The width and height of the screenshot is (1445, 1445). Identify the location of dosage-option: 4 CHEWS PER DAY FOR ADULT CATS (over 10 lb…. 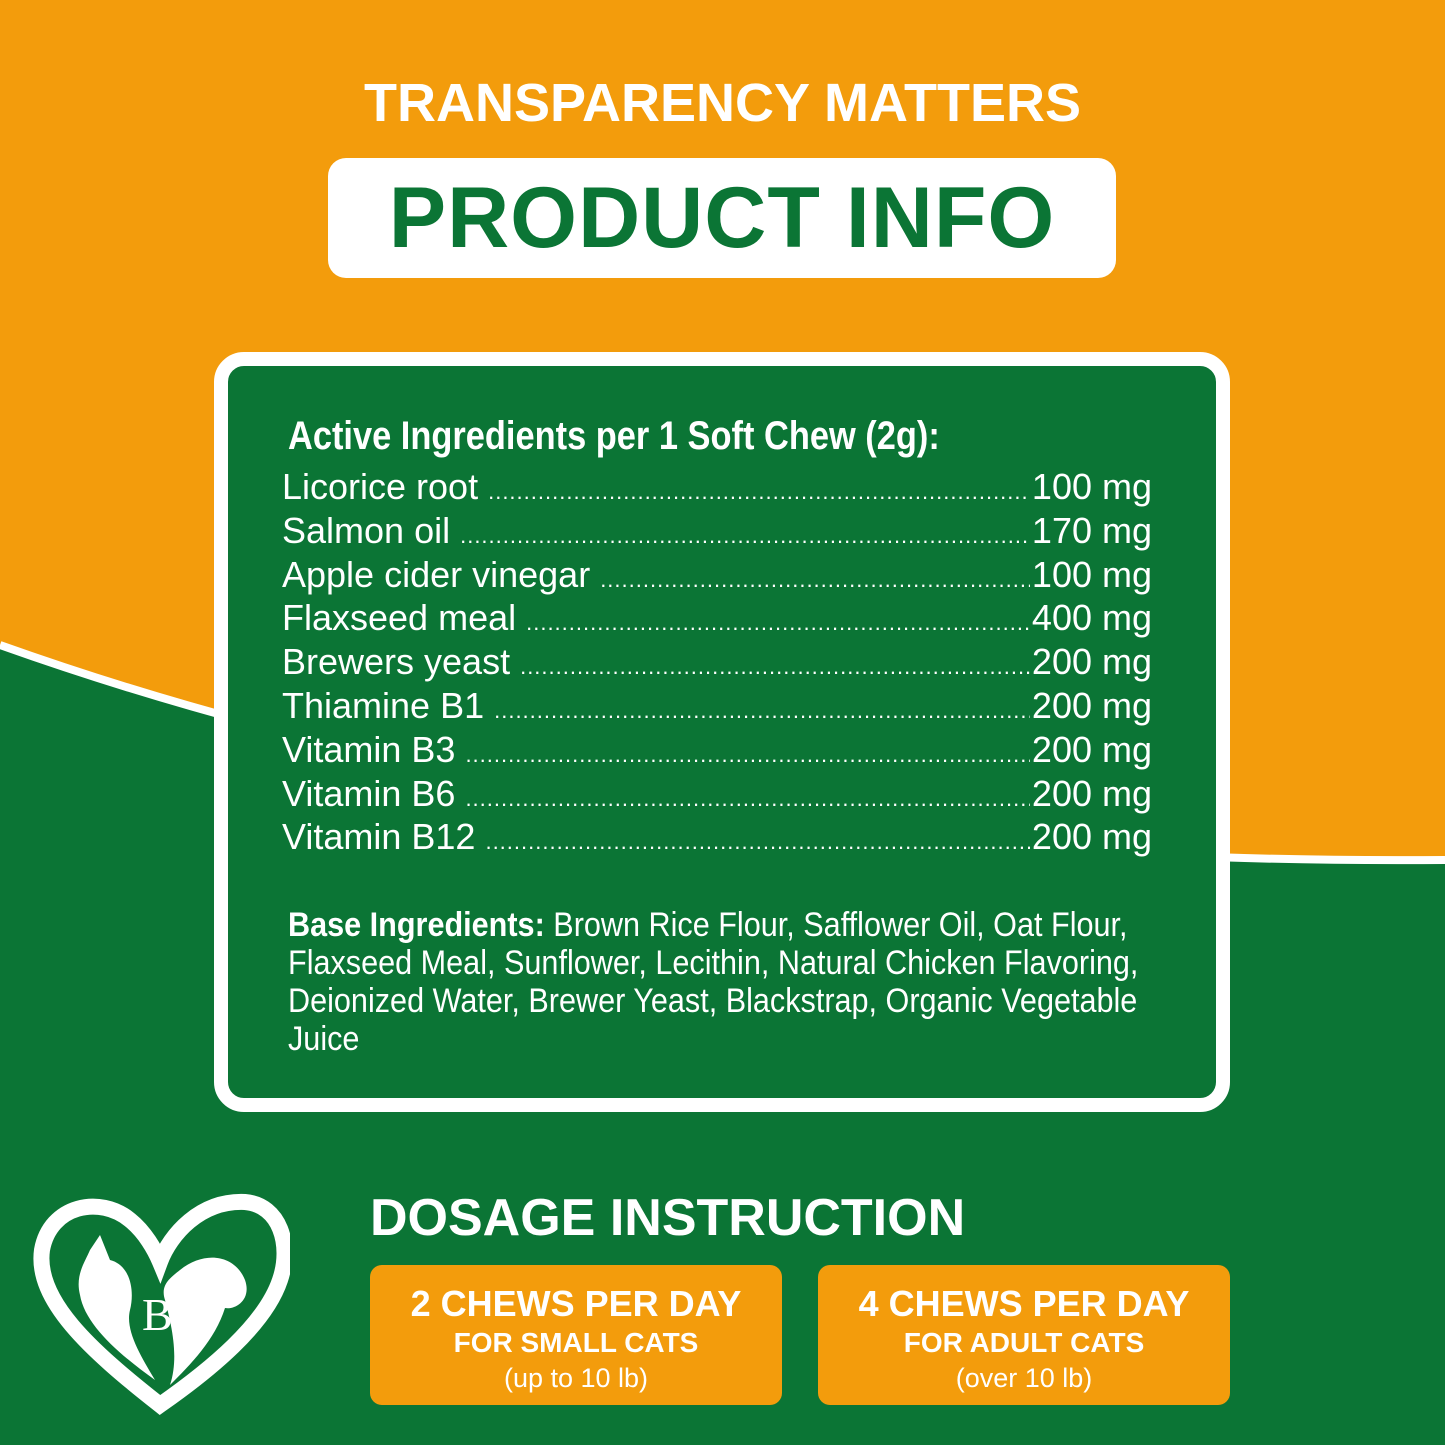
(1024, 1335).